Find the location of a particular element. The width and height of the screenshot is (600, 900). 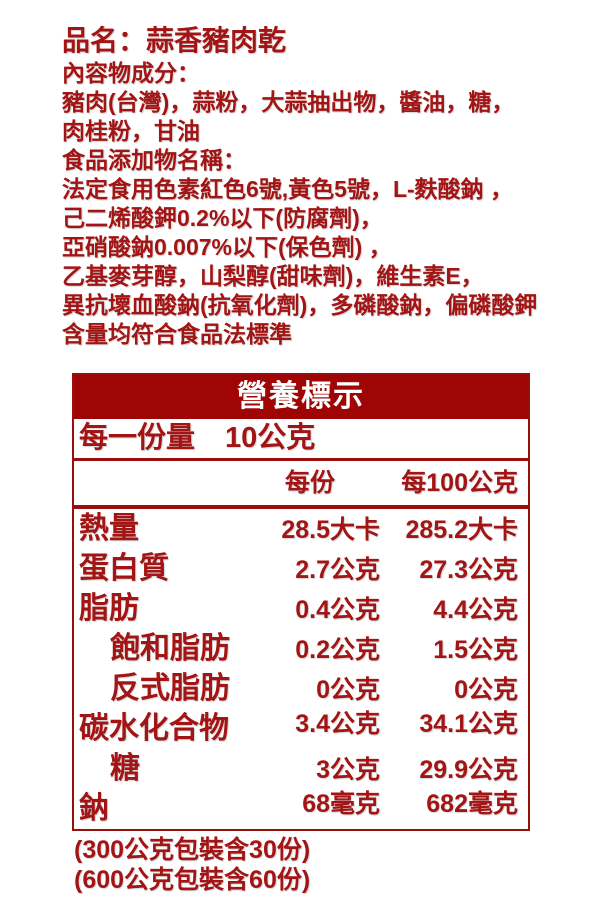

per-serving-value: 2.7公克 is located at coordinates (337, 570).